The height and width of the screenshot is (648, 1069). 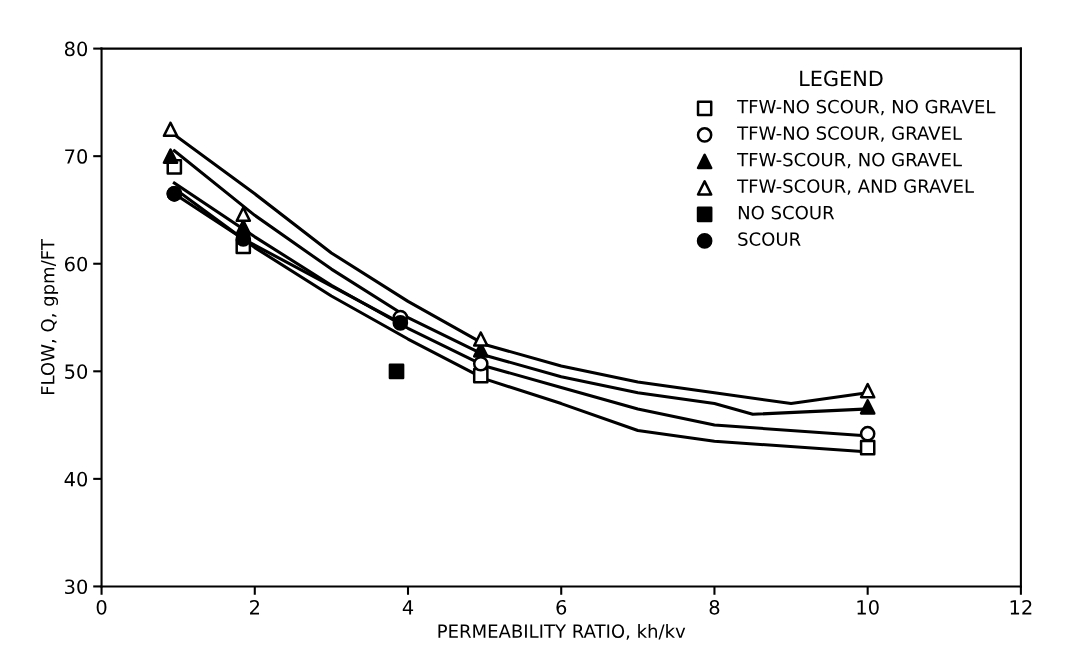 I want to click on y-tick-label: 40, so click(x=76, y=479).